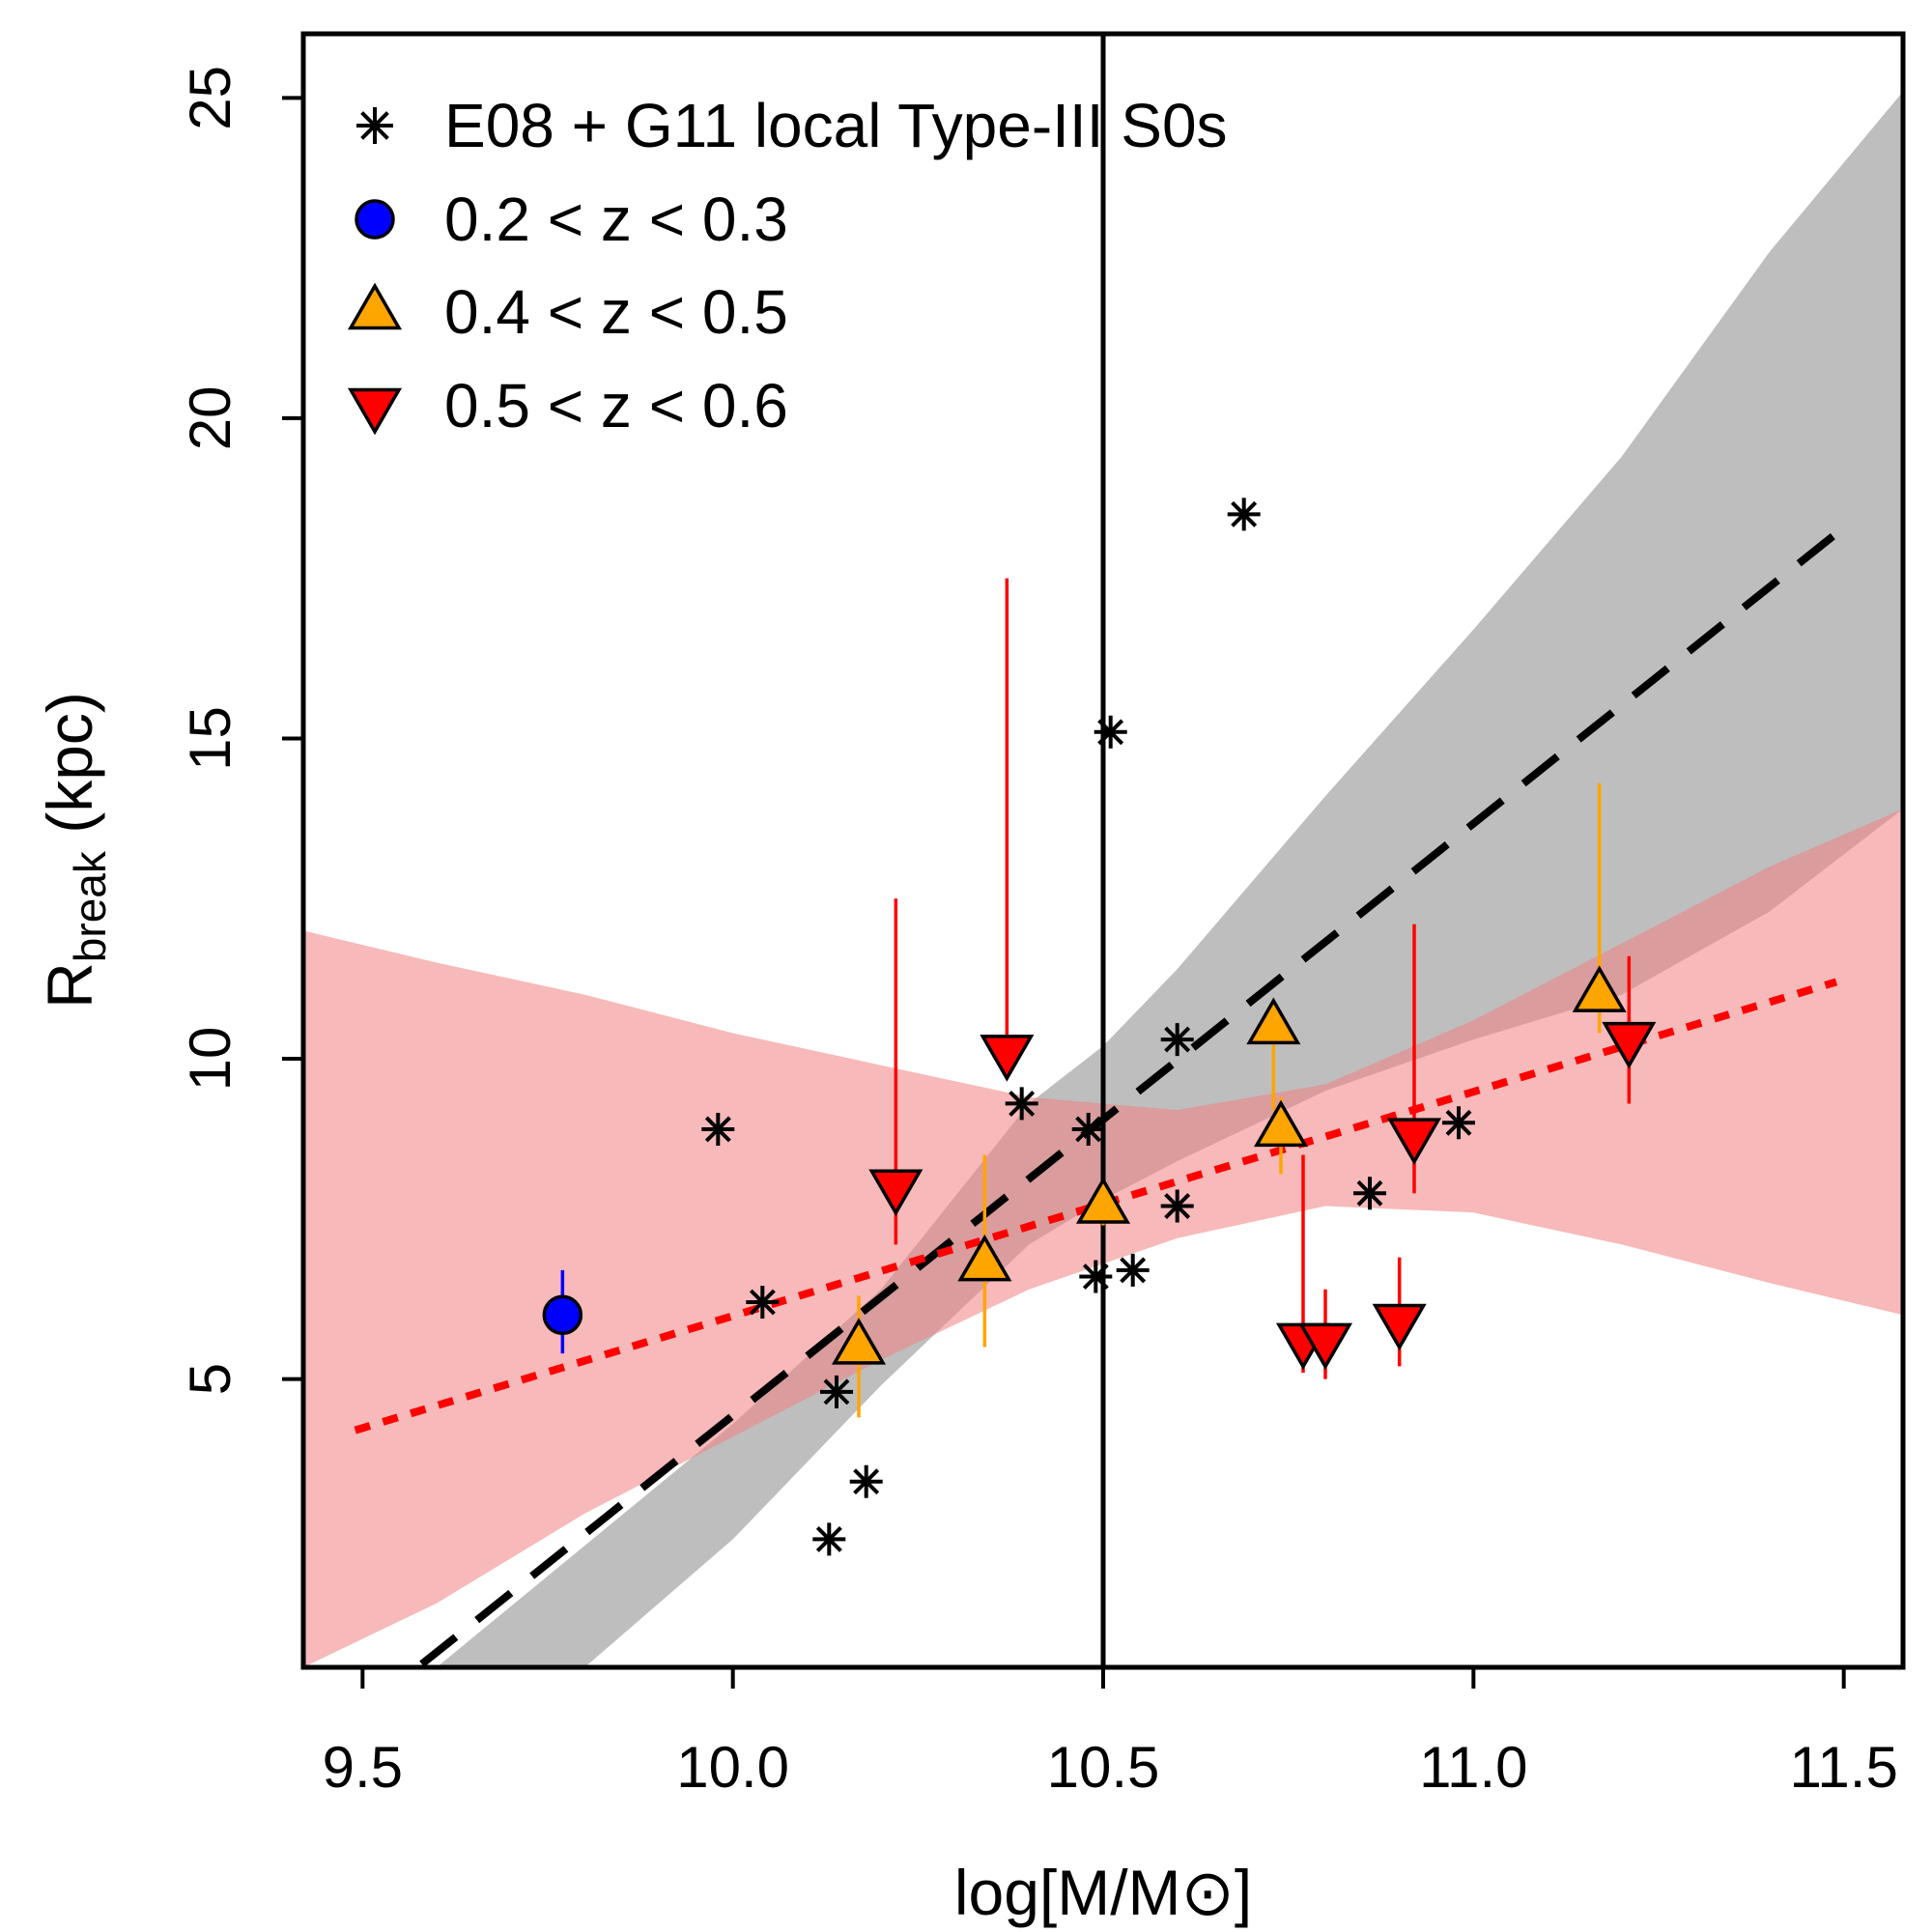 The image size is (1932, 1932). I want to click on y-axis: 5 10 15 20 25, so click(241, 730).